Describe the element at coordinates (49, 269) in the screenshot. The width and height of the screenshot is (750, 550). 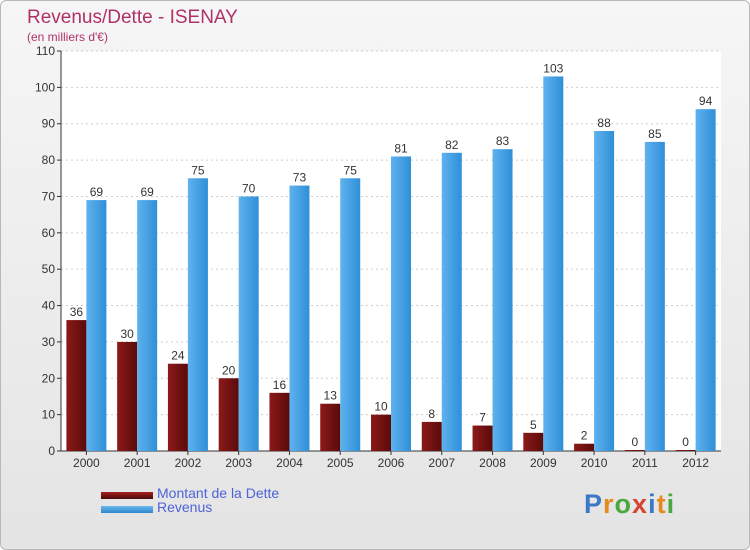
I see `y-tick-label: 50` at that location.